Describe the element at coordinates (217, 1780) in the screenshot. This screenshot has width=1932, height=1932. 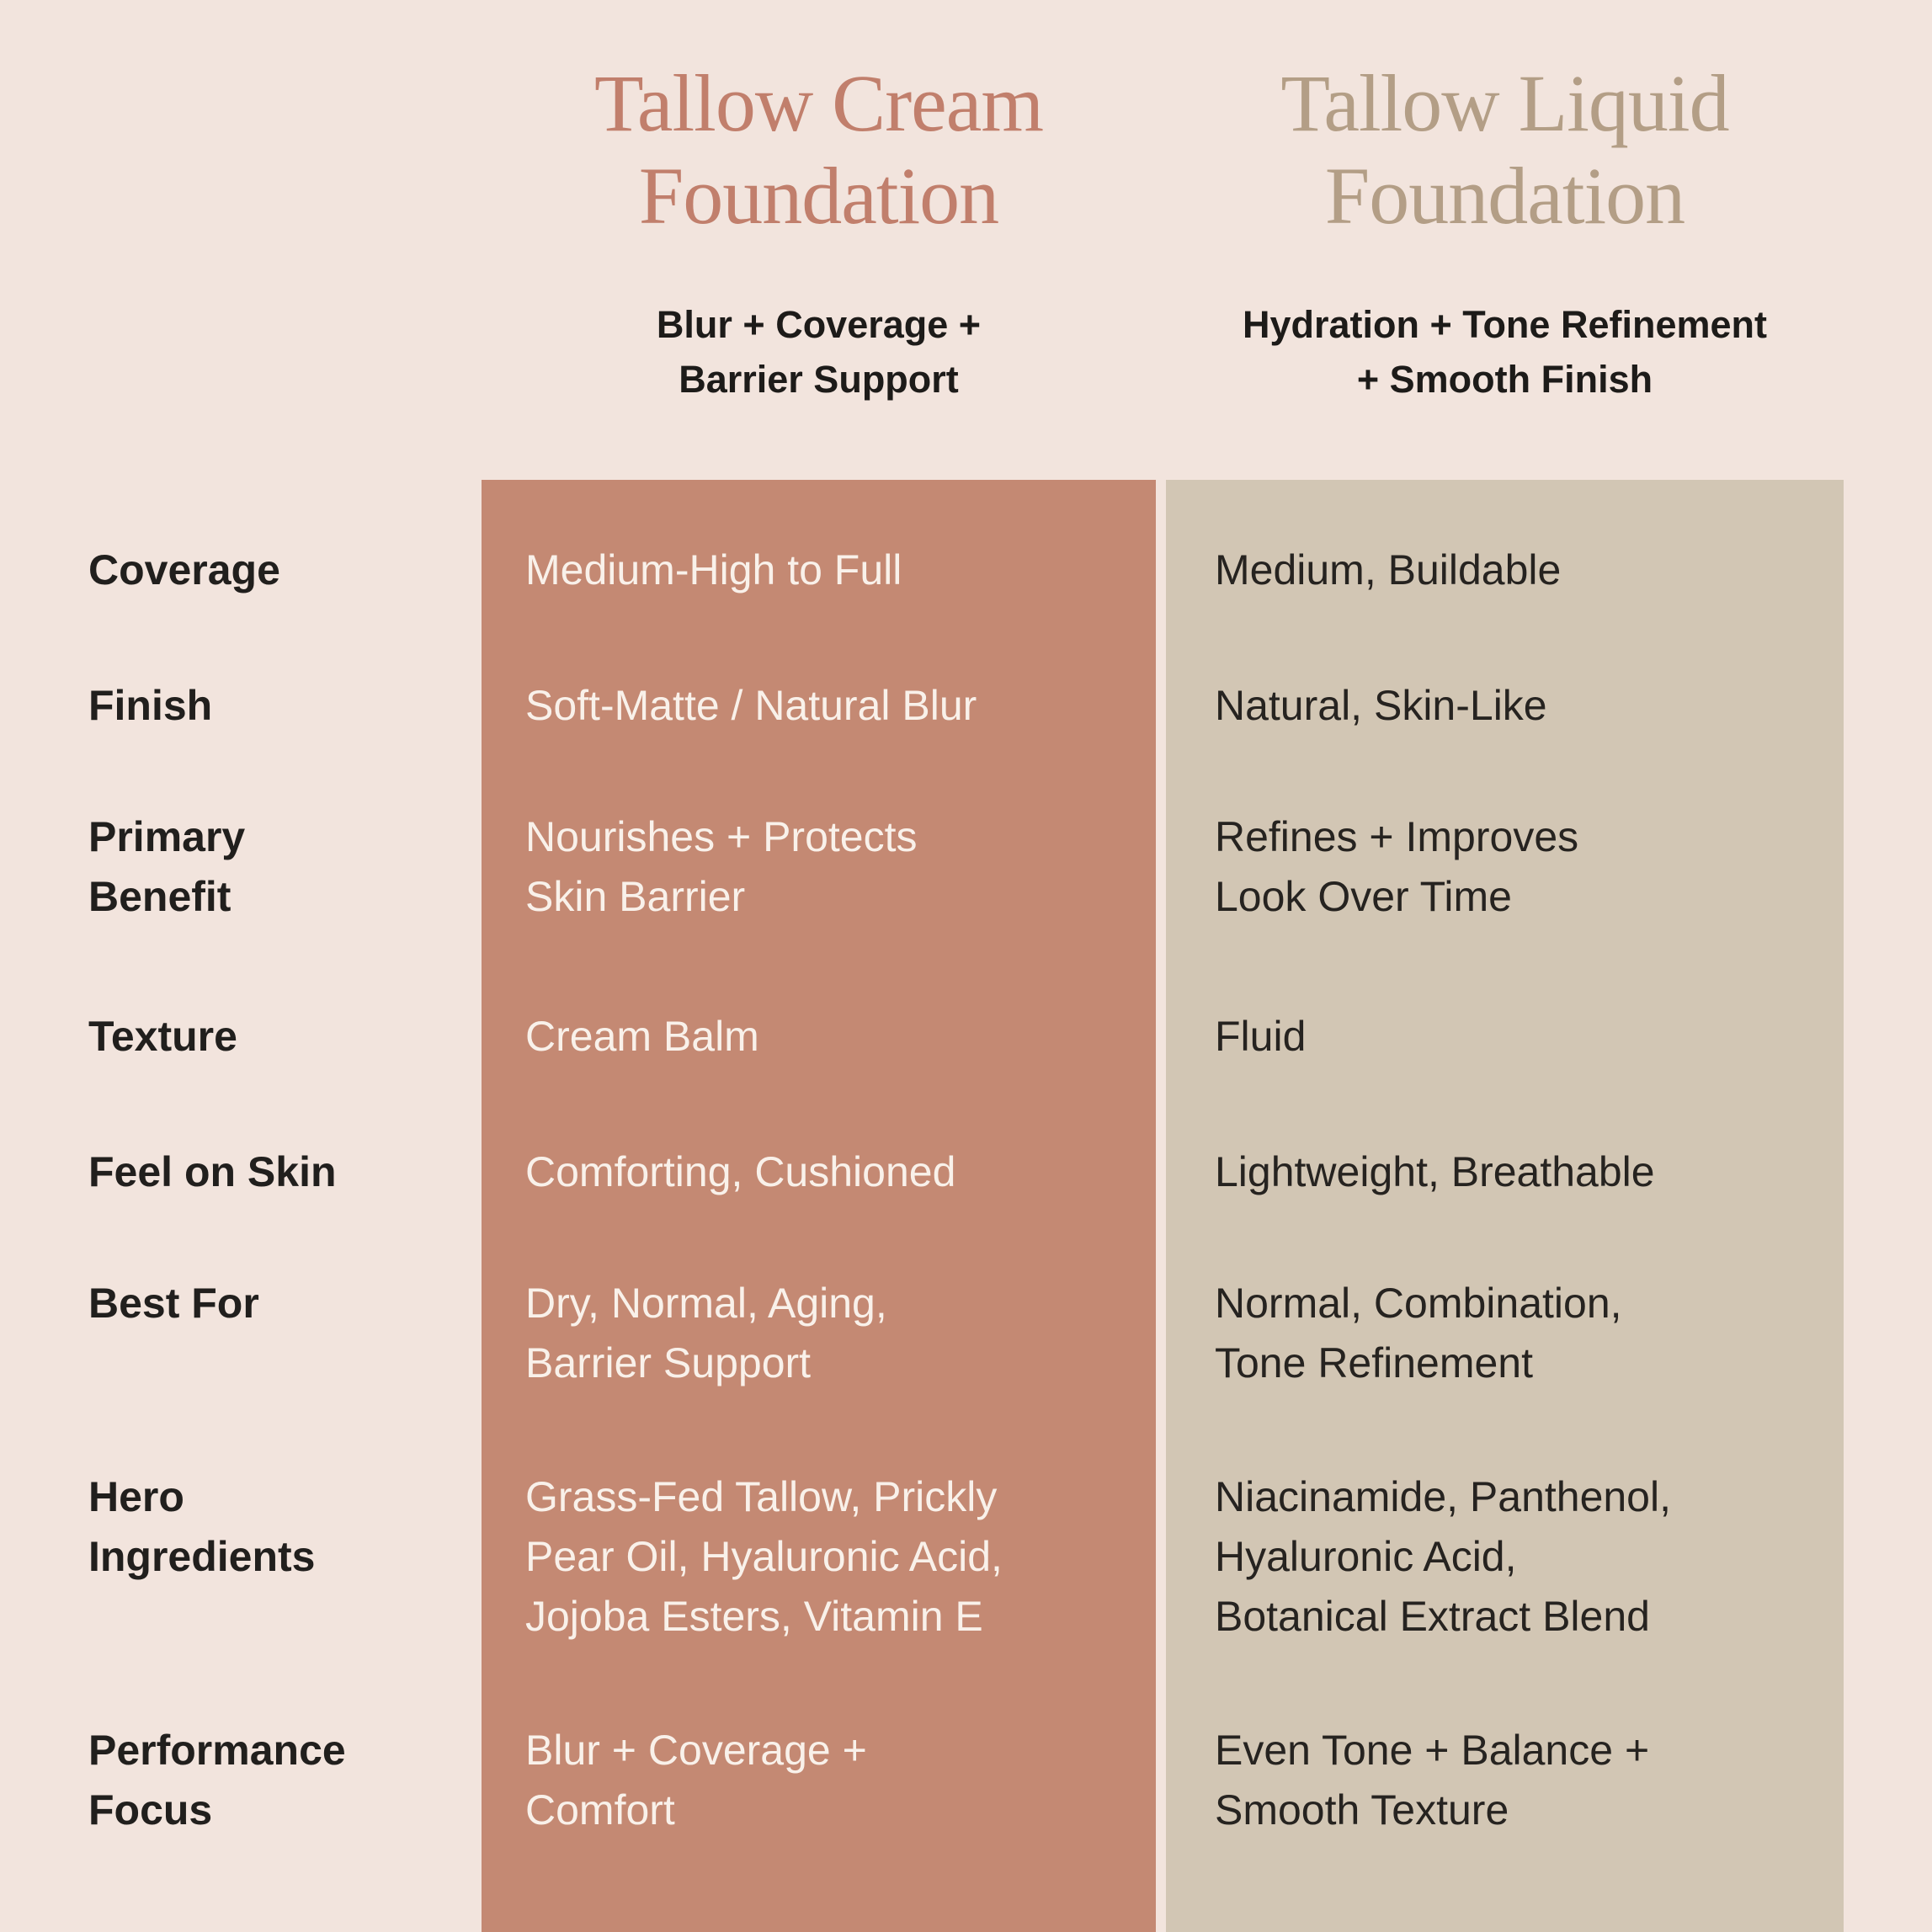
I see `row-label: Performance Focus` at that location.